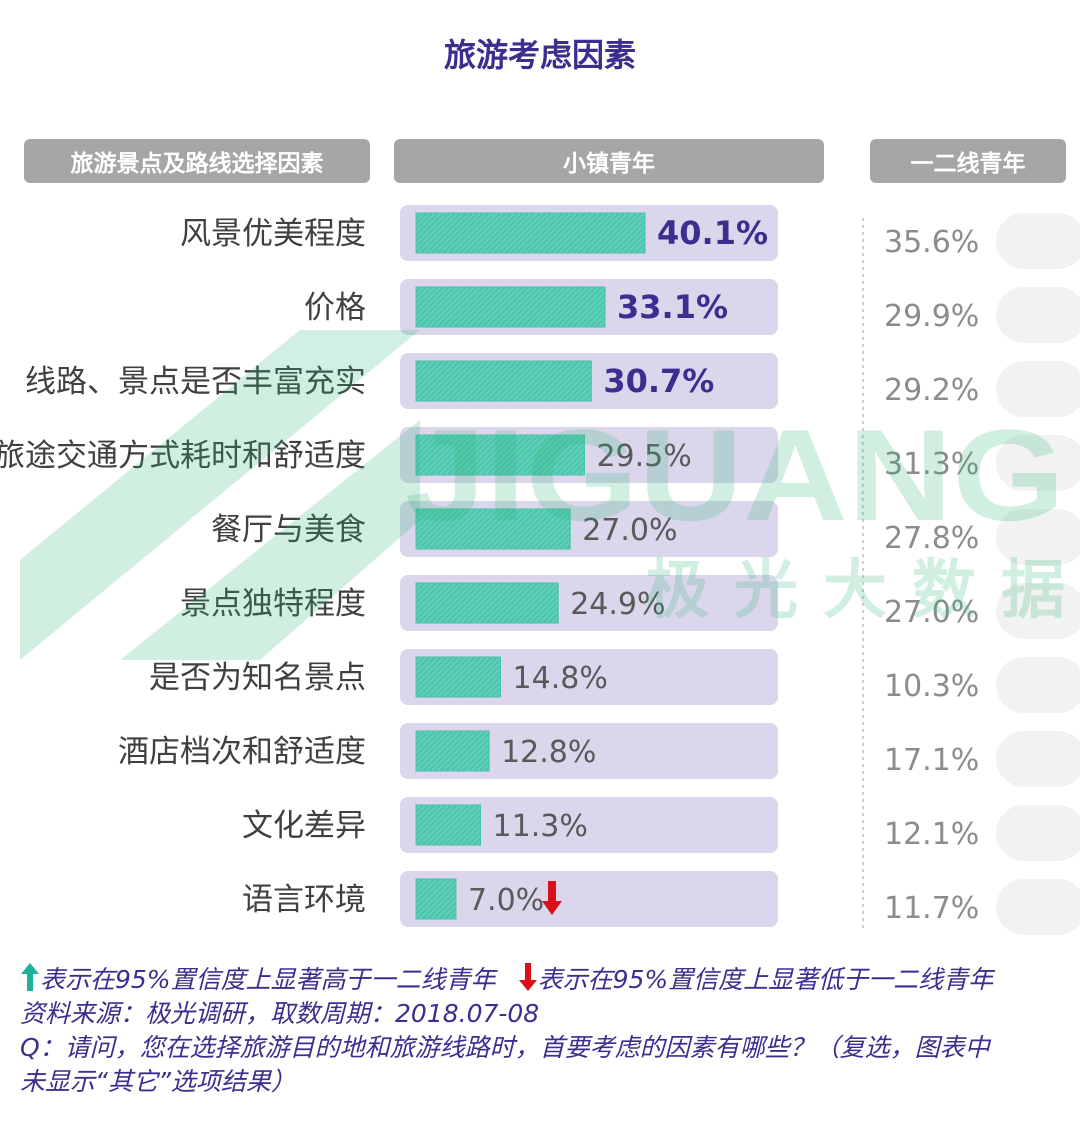 This screenshot has width=1080, height=1130. I want to click on down-legend-text: 表示在95%置信度上显著低于一二线青年, so click(765, 979).